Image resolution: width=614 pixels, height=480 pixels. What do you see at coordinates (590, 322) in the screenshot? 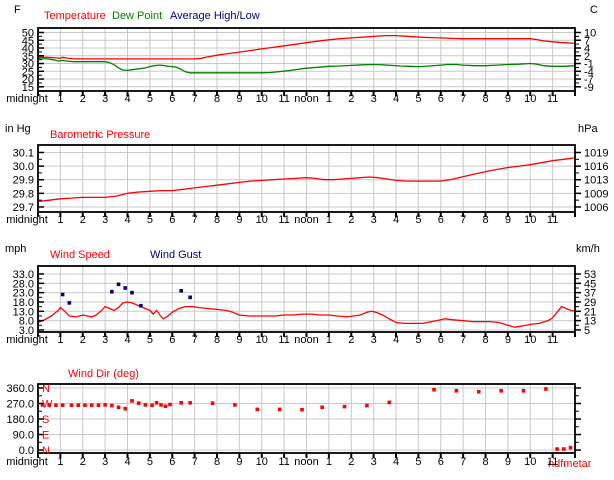
I see `svg-text: 13` at bounding box center [590, 322].